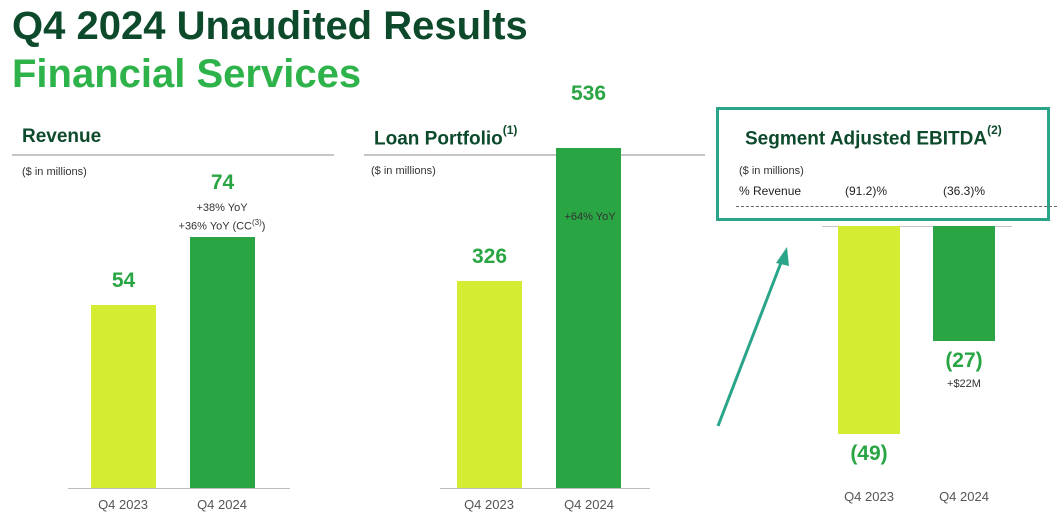 This screenshot has height=526, width=1057. I want to click on revenue-bar-q4-2023, so click(123, 396).